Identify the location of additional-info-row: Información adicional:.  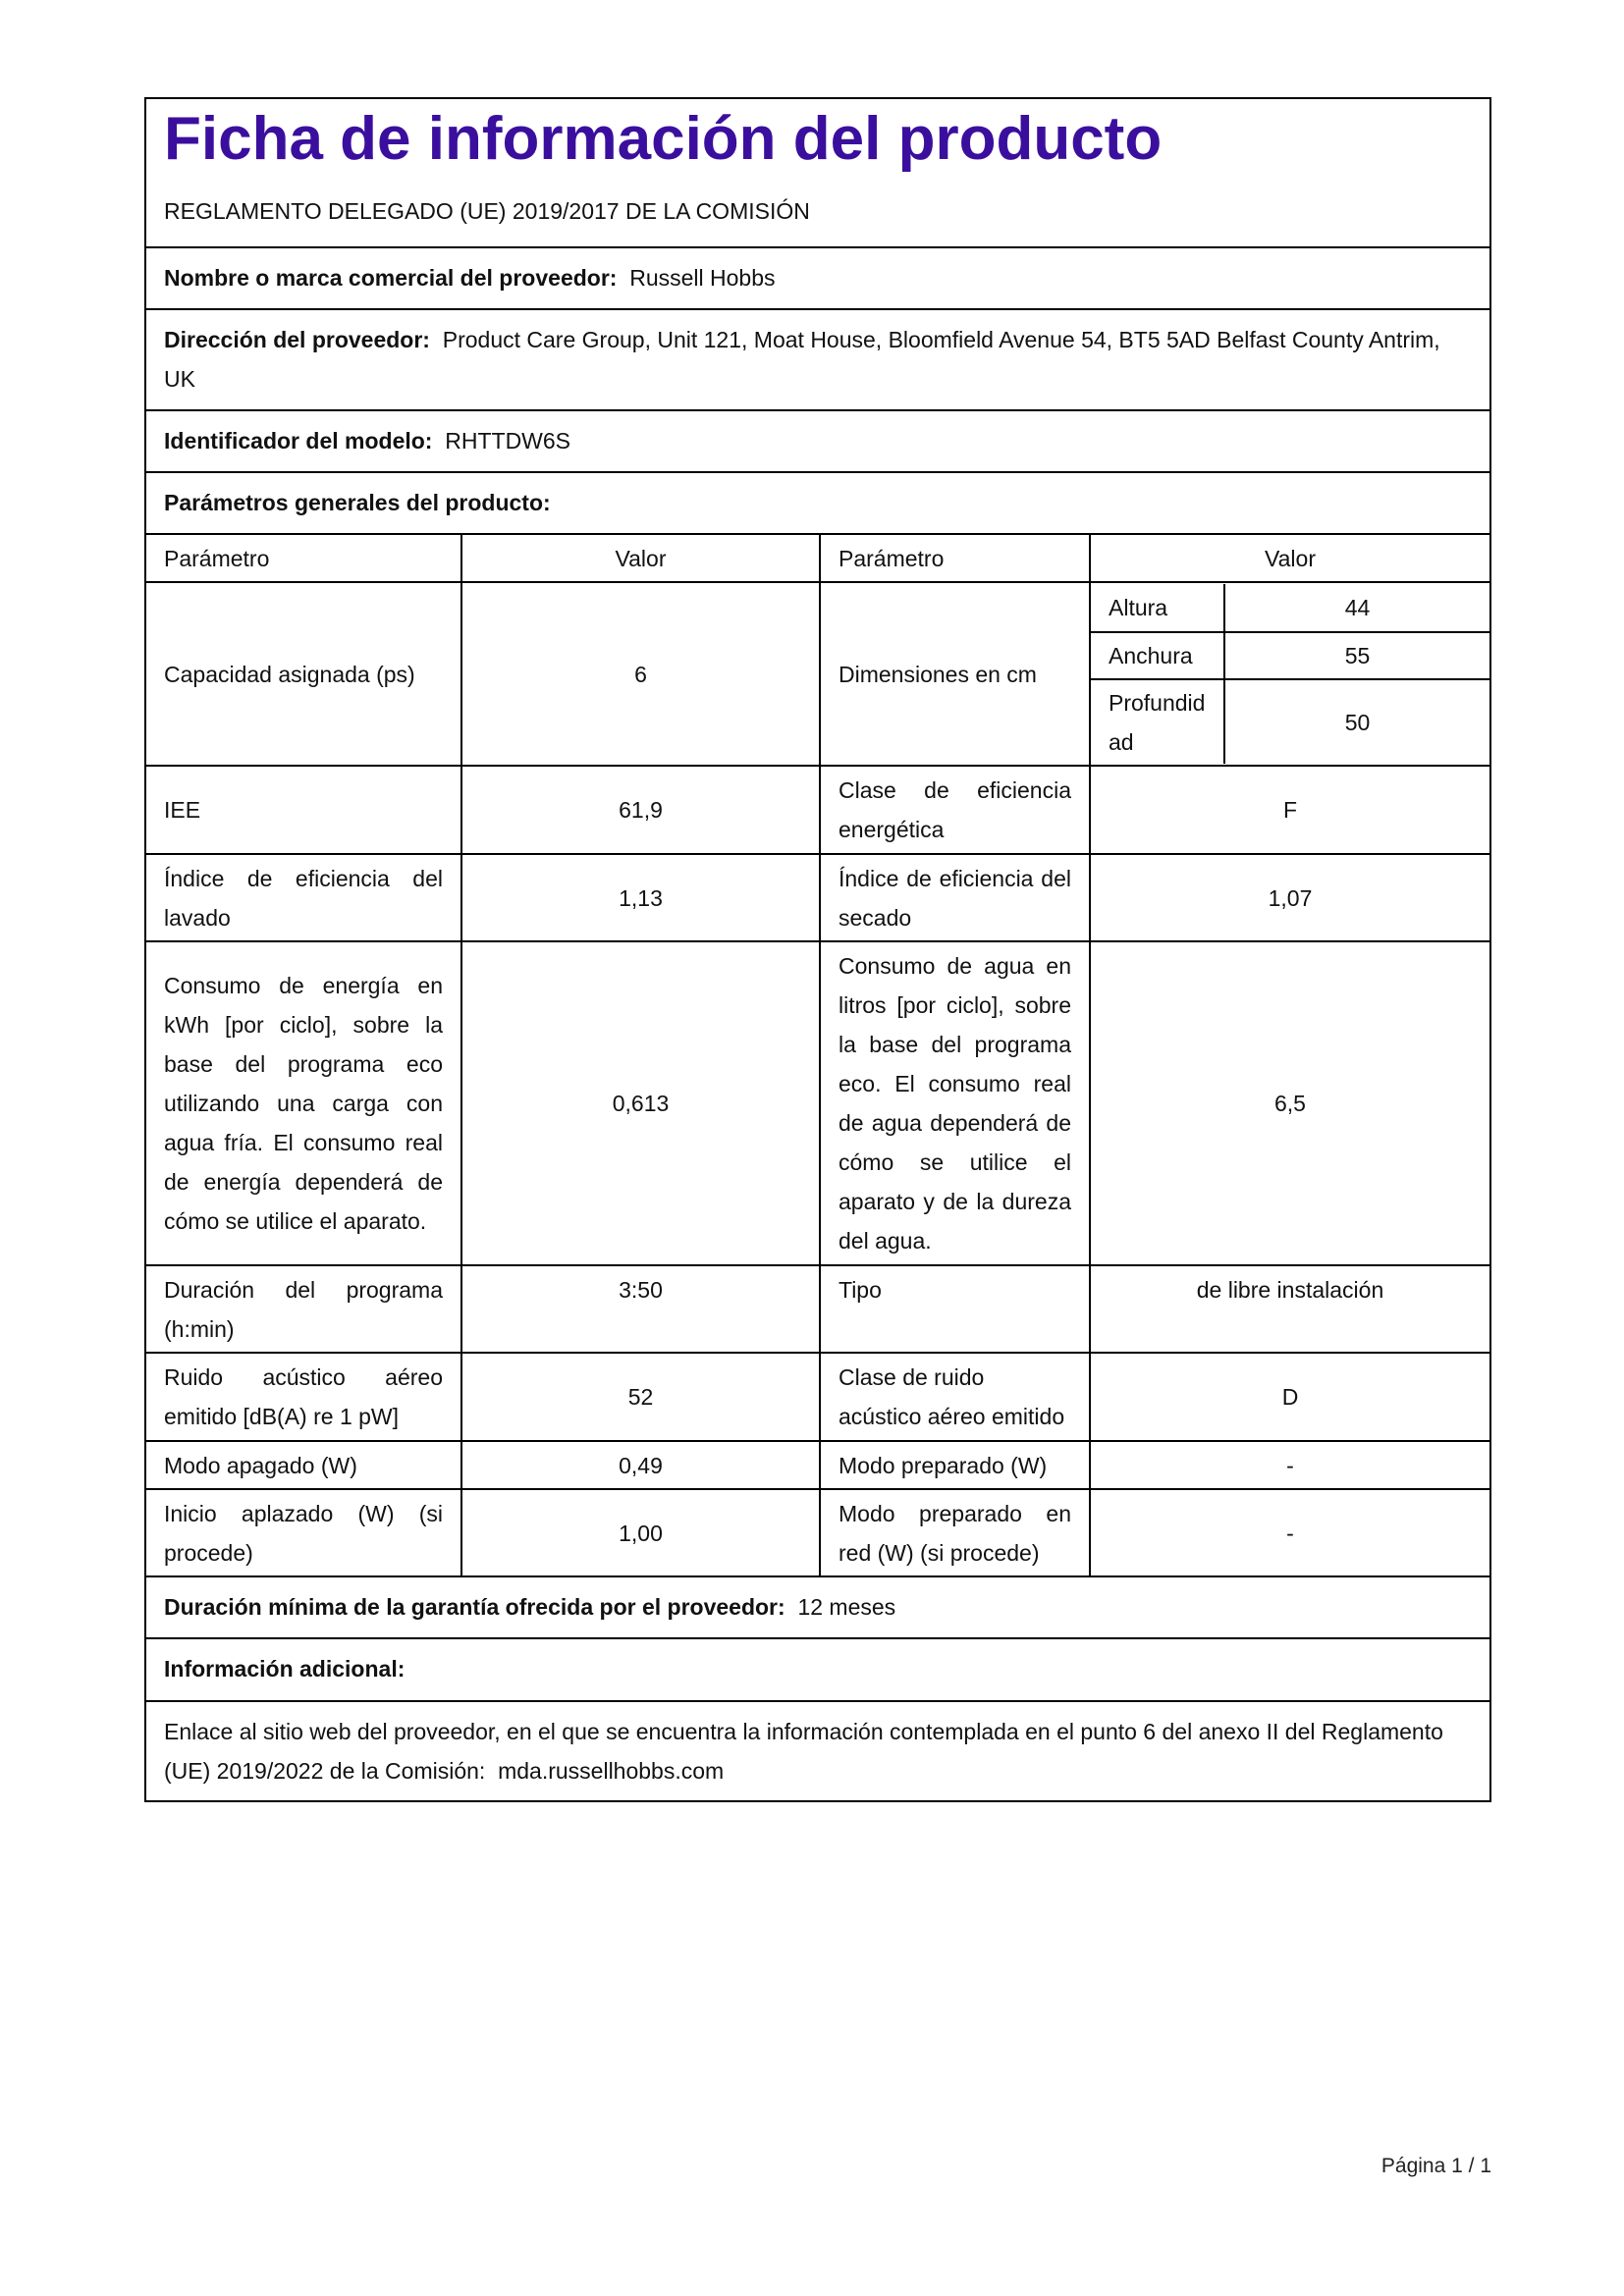
(817, 1670).